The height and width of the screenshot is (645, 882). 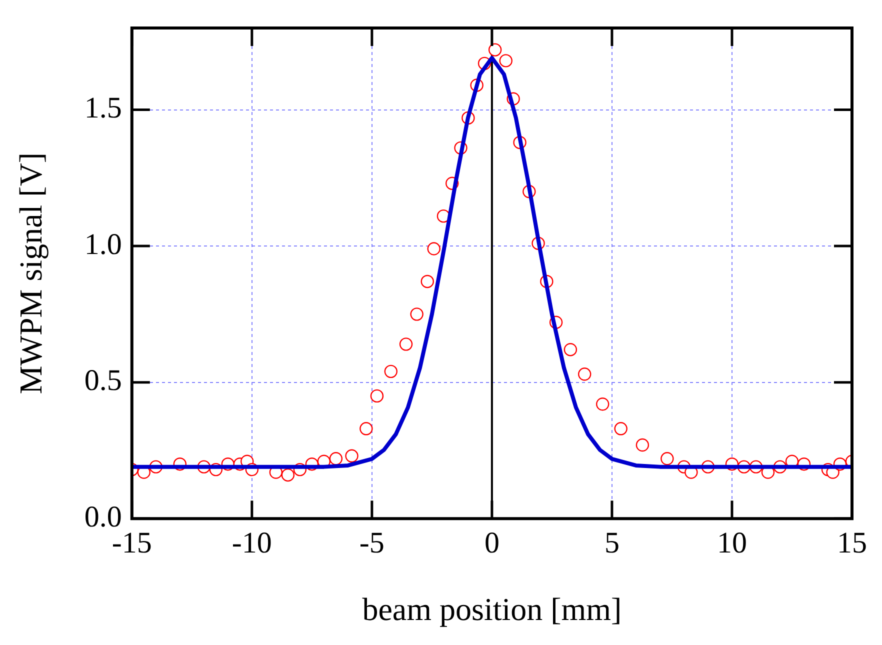 I want to click on x-tick-label: -10, so click(x=252, y=543).